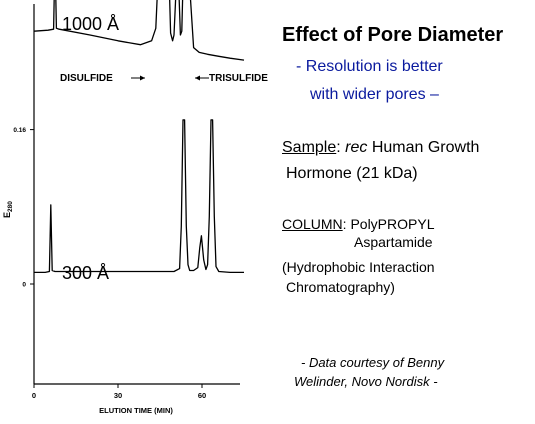  What do you see at coordinates (197, 78) in the screenshot?
I see `trisulfide-arrowhead` at bounding box center [197, 78].